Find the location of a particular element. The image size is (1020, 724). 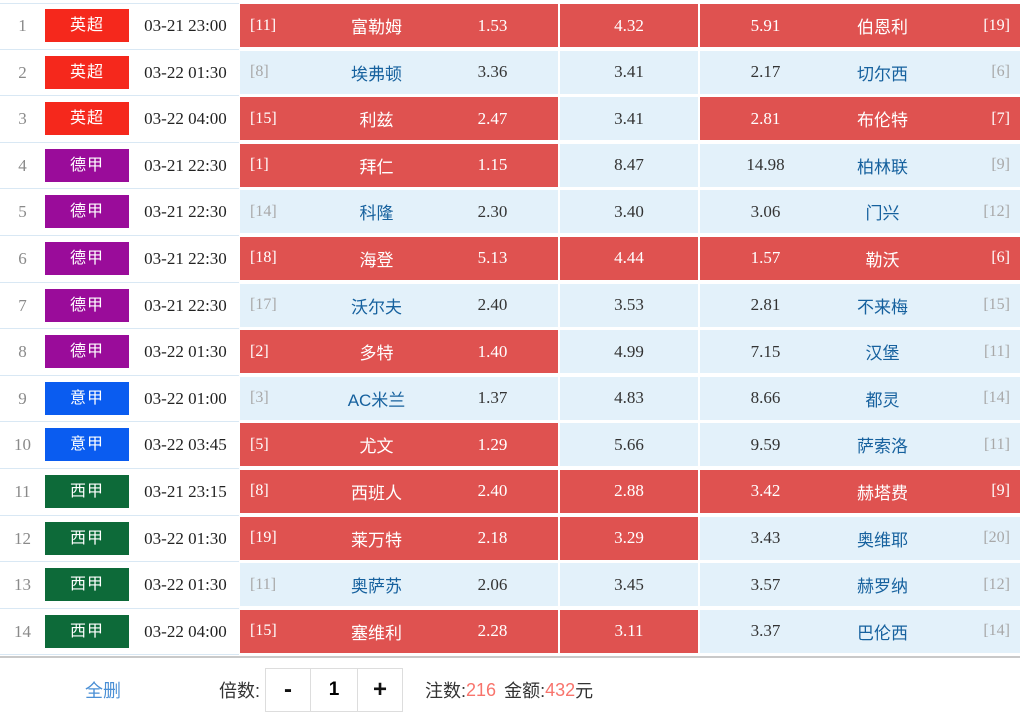

draw-odds: 3.53 is located at coordinates (629, 305).